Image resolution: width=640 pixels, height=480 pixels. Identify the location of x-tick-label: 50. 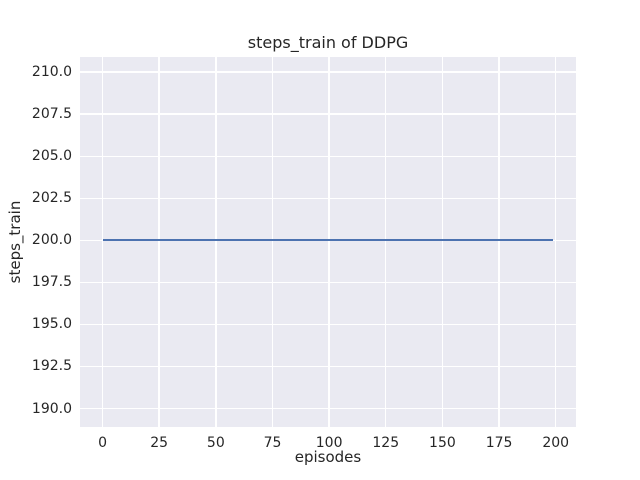
(215, 443).